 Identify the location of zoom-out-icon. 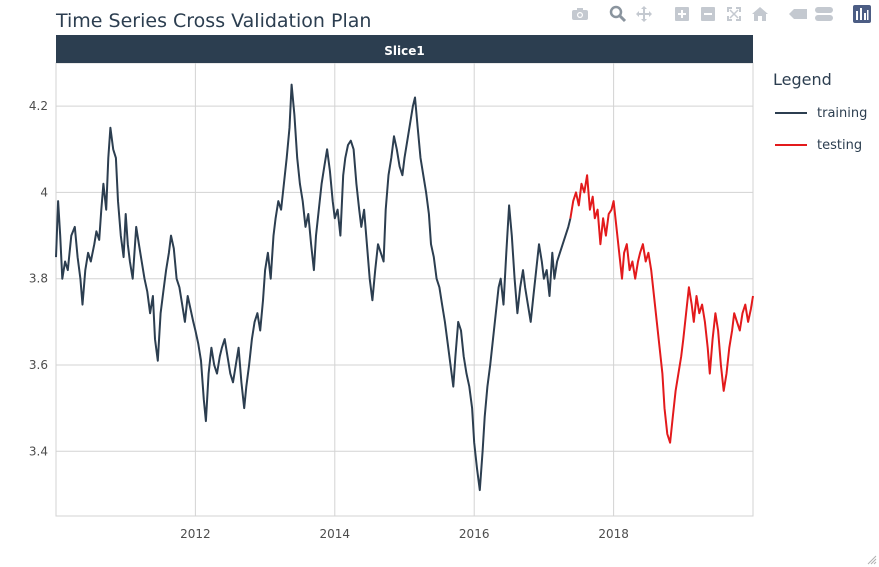
(708, 14).